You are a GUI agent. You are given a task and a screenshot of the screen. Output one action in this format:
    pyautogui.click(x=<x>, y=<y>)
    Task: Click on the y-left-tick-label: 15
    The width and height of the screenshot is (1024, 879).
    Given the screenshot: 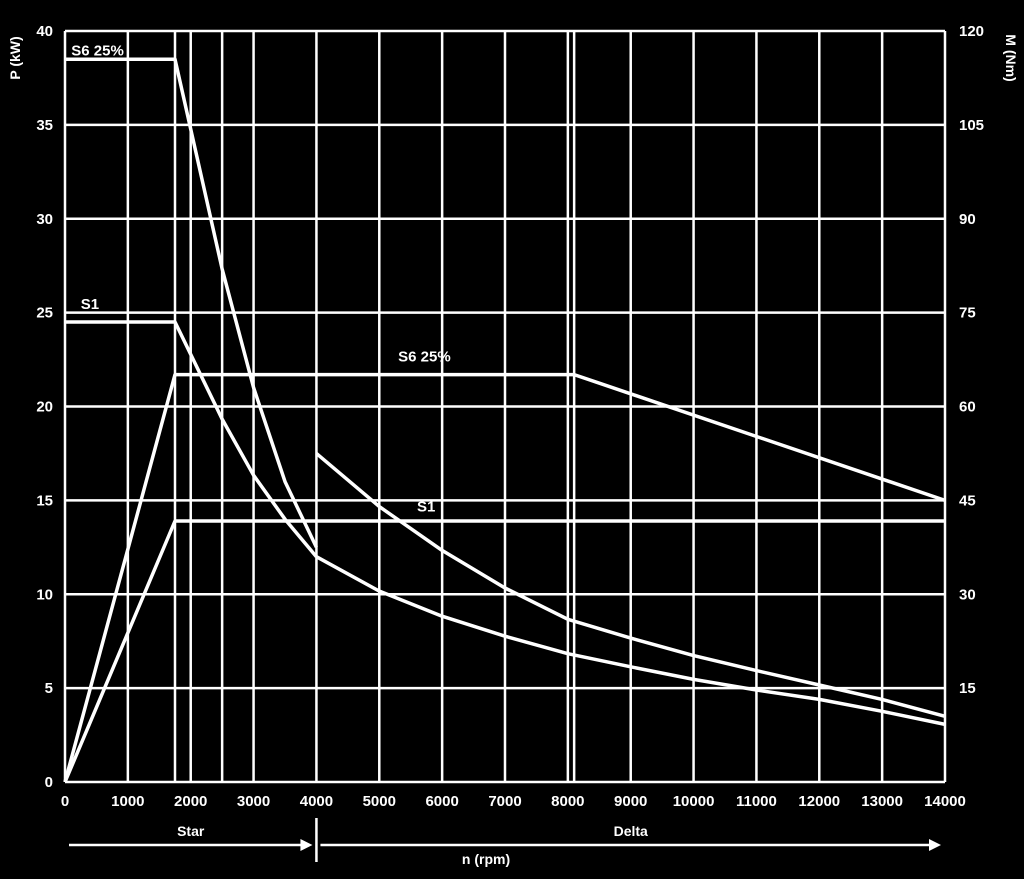 What is the action you would take?
    pyautogui.click(x=44, y=500)
    